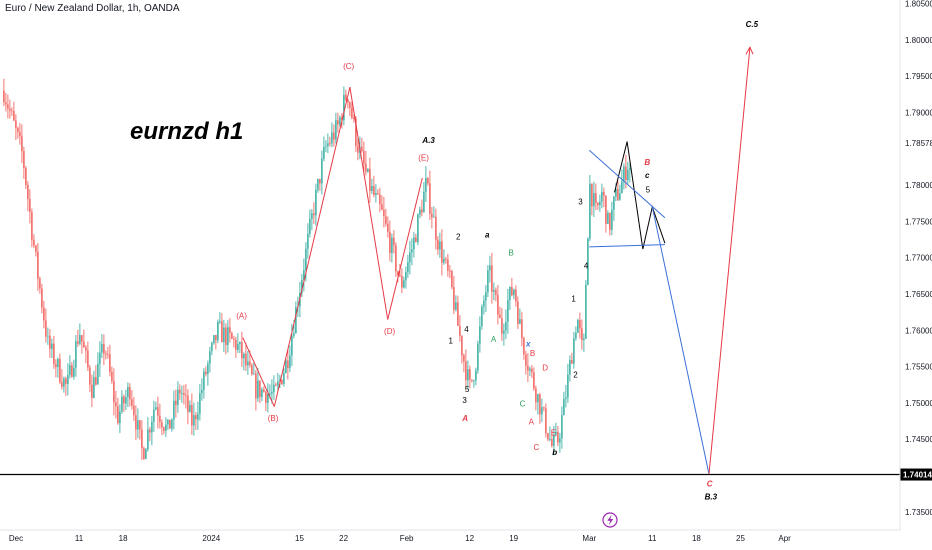 This screenshot has height=550, width=932. Describe the element at coordinates (466, 329) in the screenshot. I see `wave-label: 4` at that location.